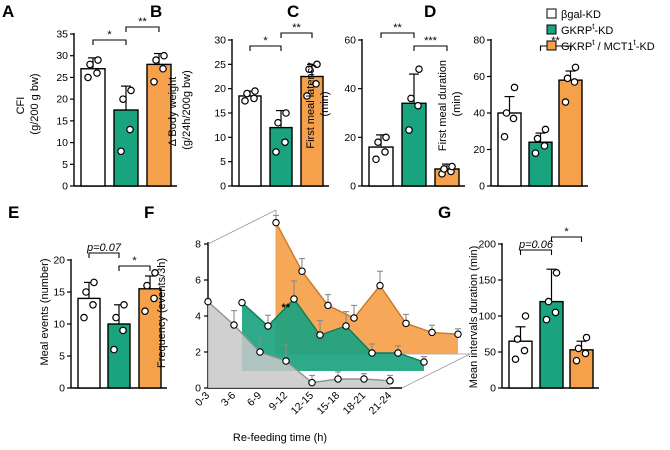 This screenshot has height=450, width=670. What do you see at coordinates (62, 56) in the screenshot?
I see `y-tick-label-a: 30` at bounding box center [62, 56].